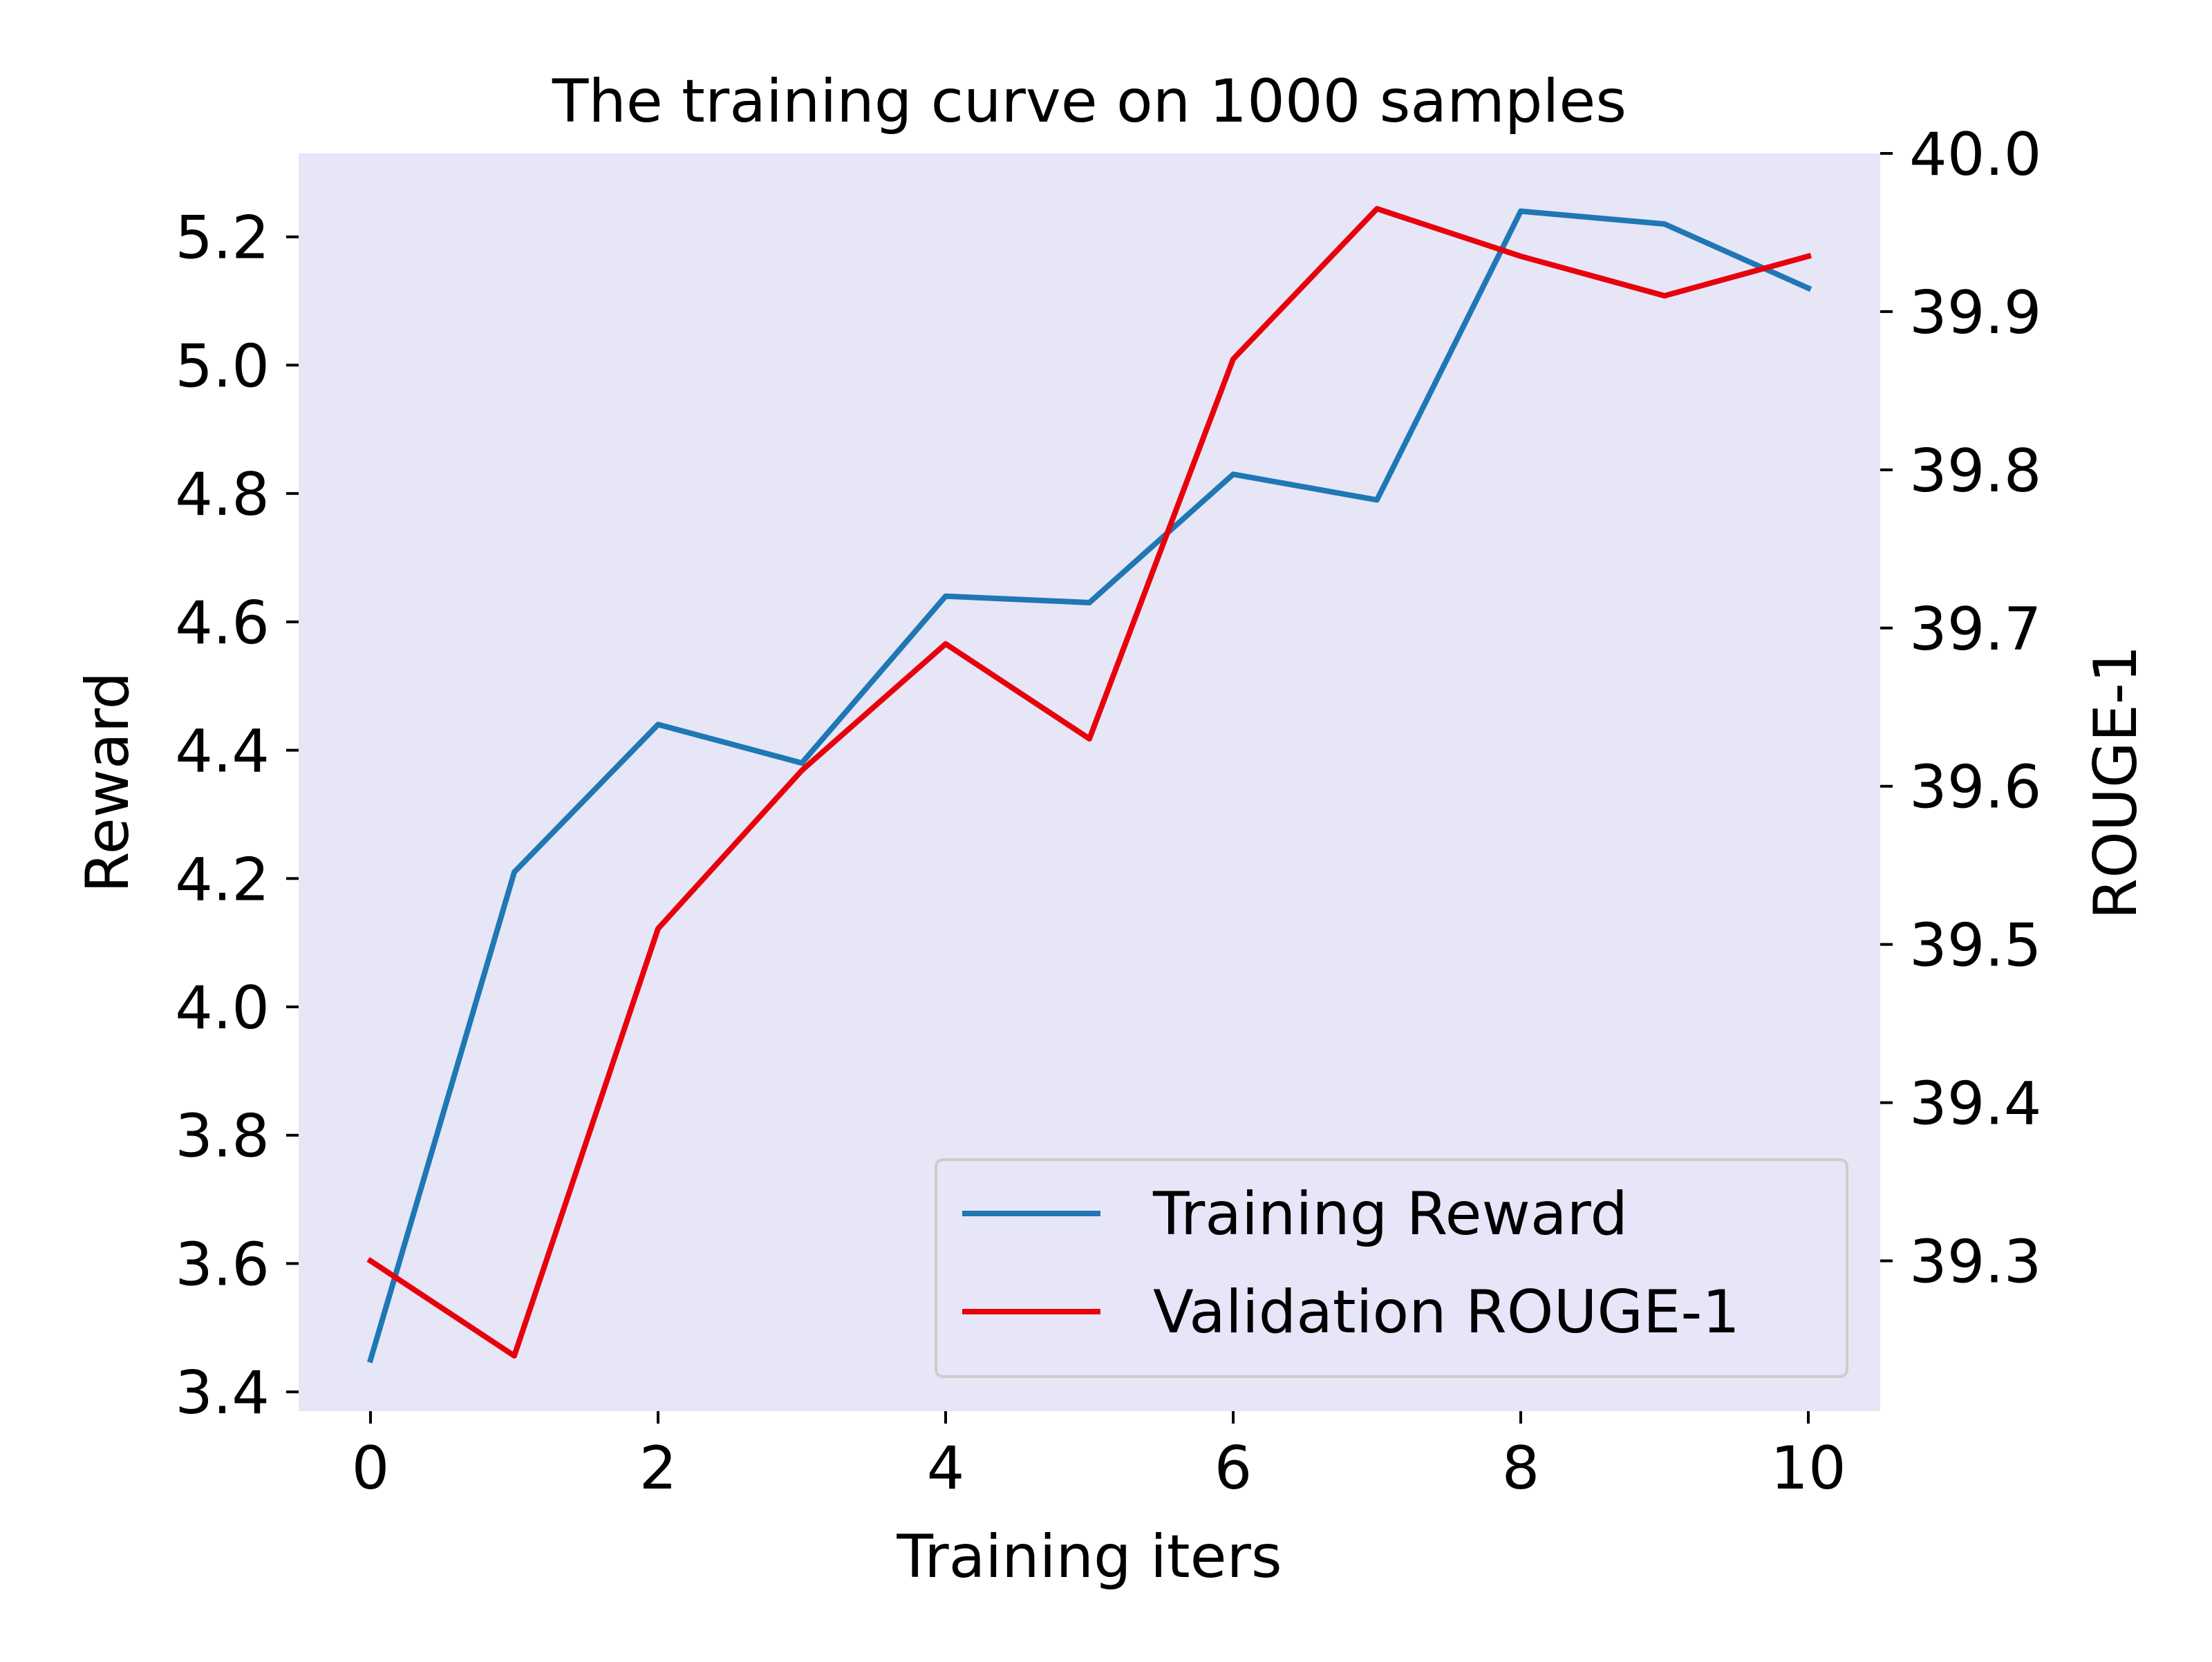 The width and height of the screenshot is (2212, 1662). Describe the element at coordinates (1975, 1263) in the screenshot. I see `right-y-tick-label: 39.3` at that location.